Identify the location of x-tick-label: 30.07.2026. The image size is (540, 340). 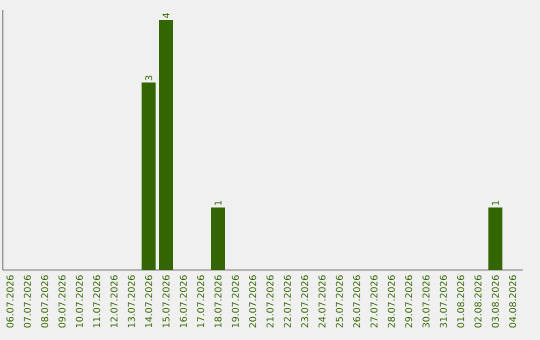
(426, 301).